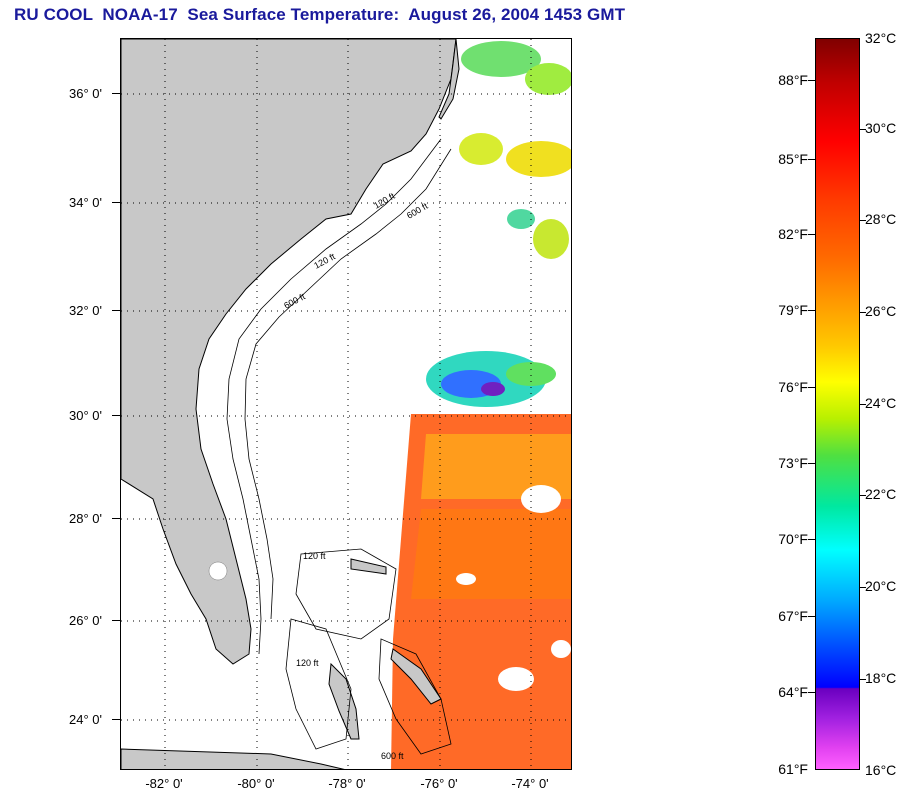 This screenshot has height=793, width=913. Describe the element at coordinates (881, 128) in the screenshot. I see `colorbar-c-30: 30°C` at that location.